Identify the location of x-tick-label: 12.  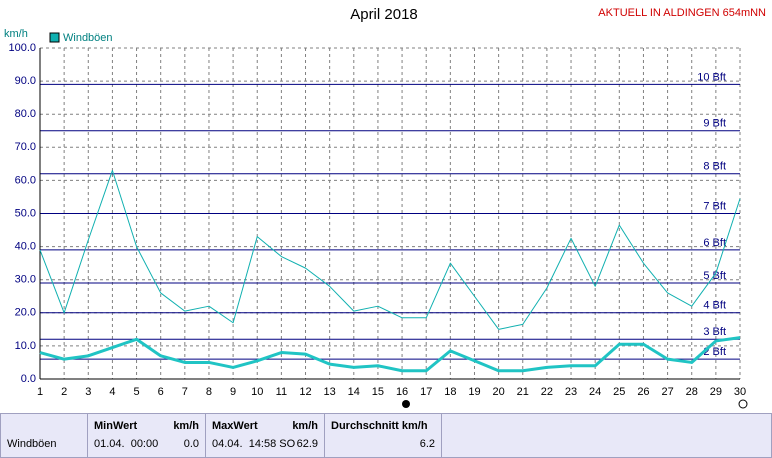
(305, 392).